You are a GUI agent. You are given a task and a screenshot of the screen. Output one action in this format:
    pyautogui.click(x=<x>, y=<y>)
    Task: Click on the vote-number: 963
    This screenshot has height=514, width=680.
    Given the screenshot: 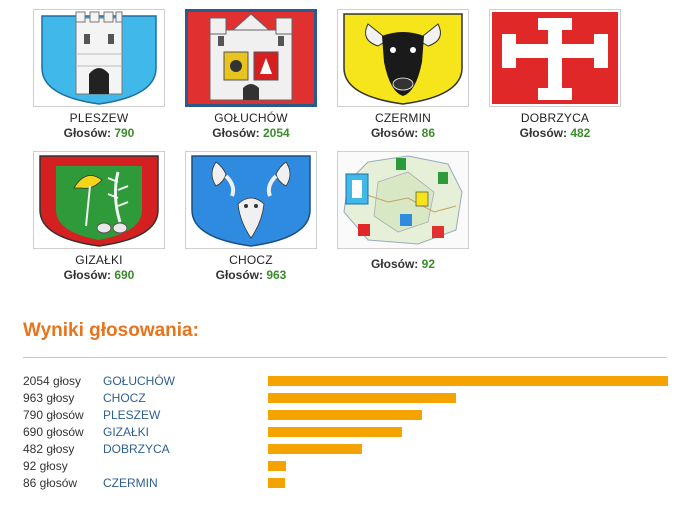 What is the action you would take?
    pyautogui.click(x=276, y=275)
    